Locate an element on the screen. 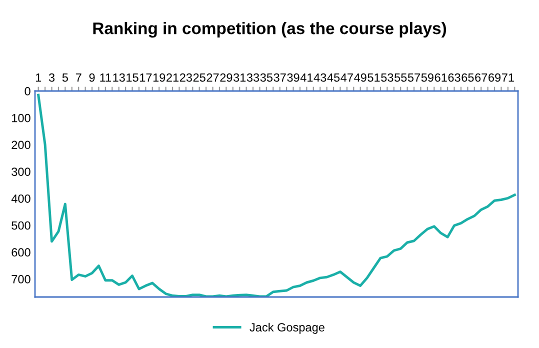 This screenshot has height=348, width=539. x-tick-label: 9 is located at coordinates (92, 77).